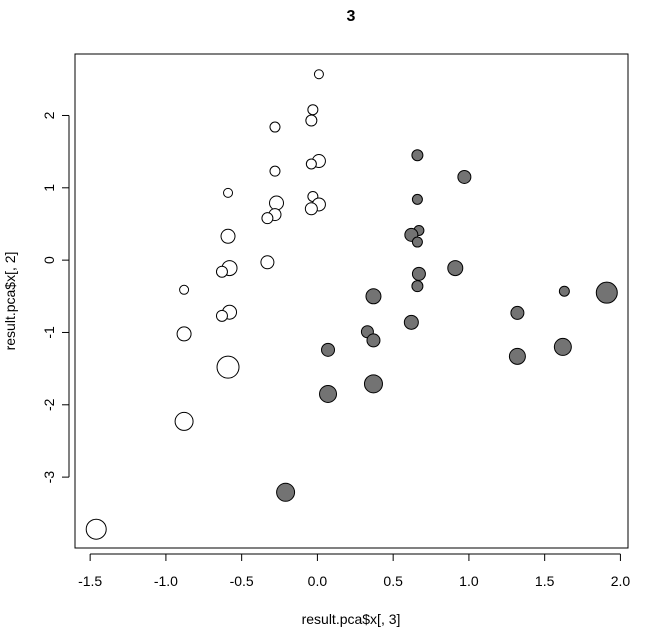 Image resolution: width=655 pixels, height=632 pixels. Describe the element at coordinates (166, 581) in the screenshot. I see `x-tick-label: -1.0` at that location.